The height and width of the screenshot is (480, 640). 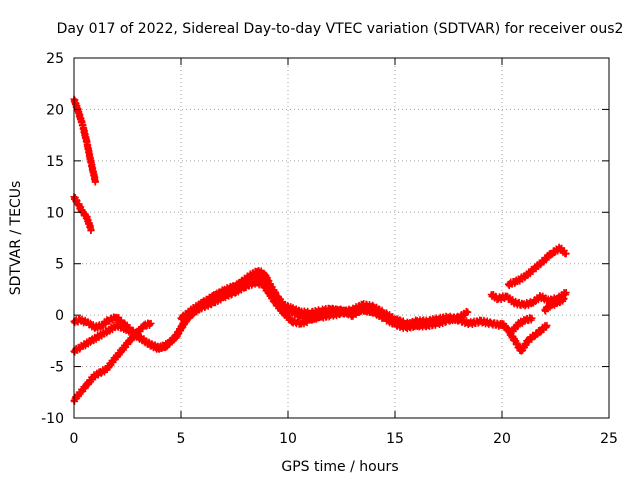 What do you see at coordinates (339, 467) in the screenshot?
I see `x-axis-label: GPS time / hours` at bounding box center [339, 467].